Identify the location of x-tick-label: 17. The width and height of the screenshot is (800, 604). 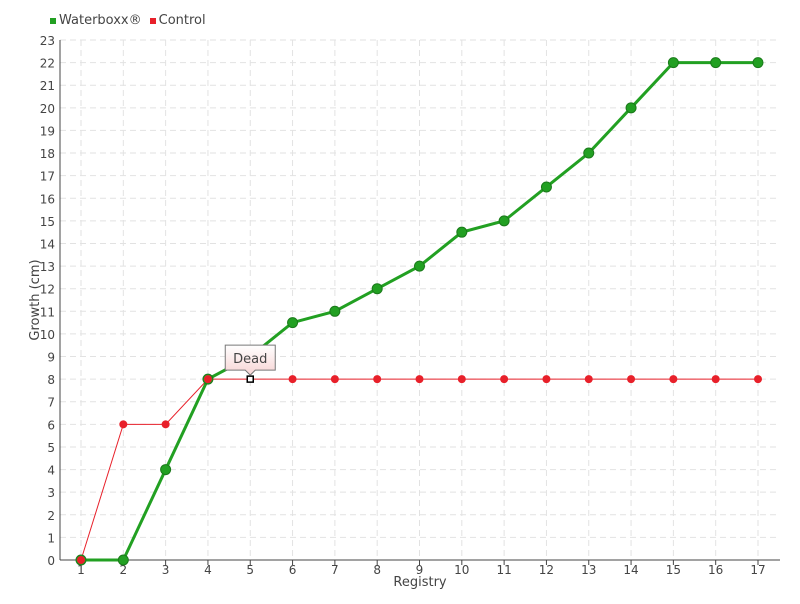
(757, 570).